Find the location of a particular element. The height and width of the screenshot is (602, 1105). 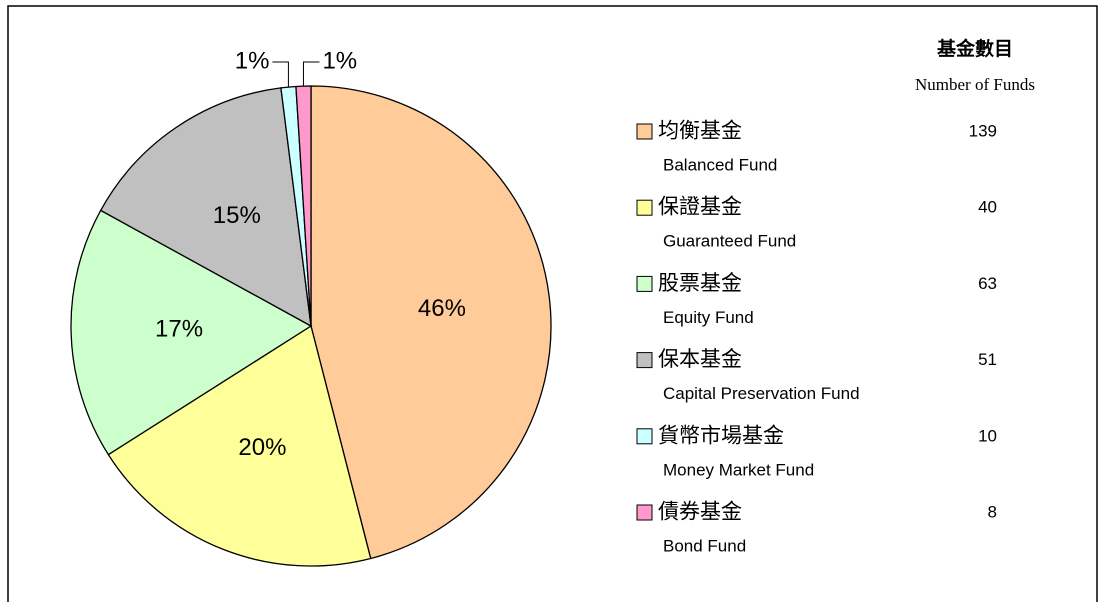

legend-subtitle: Number of Funds is located at coordinates (975, 84).